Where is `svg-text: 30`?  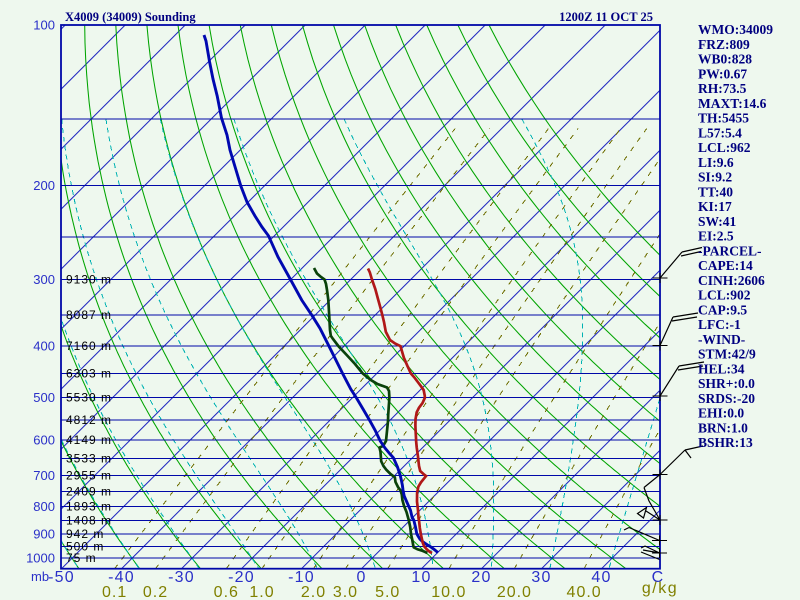 svg-text: 30 is located at coordinates (541, 577).